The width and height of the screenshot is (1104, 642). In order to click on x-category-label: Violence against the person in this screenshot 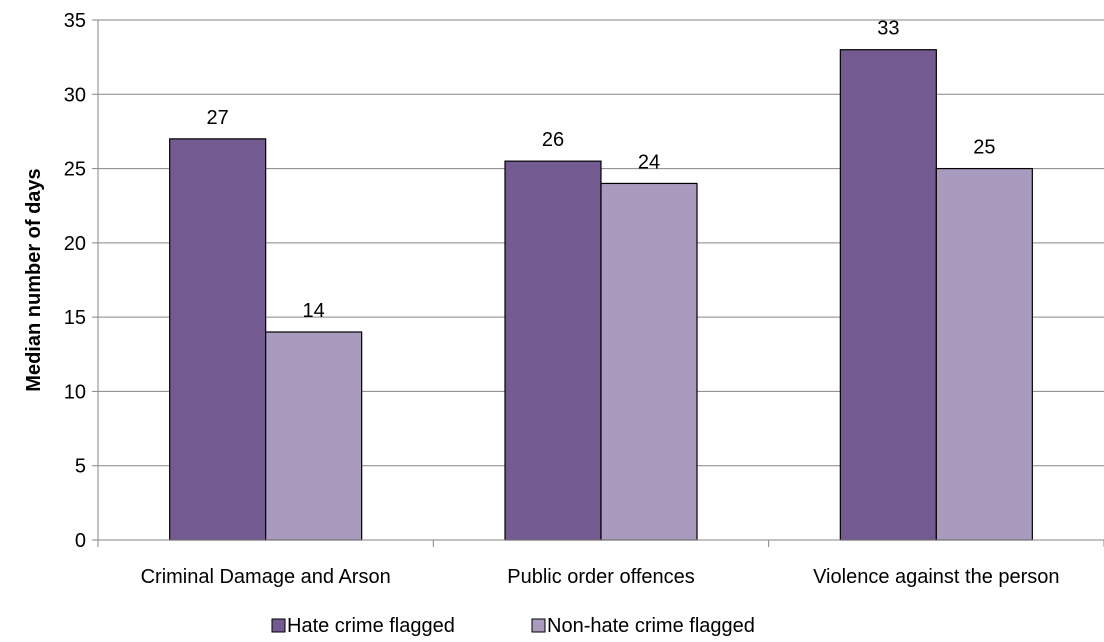, I will do `click(936, 577)`.